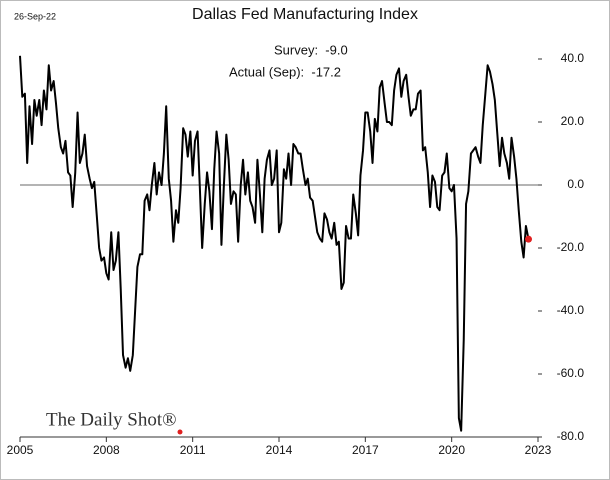  What do you see at coordinates (575, 184) in the screenshot?
I see `y-tick-label: 0.0` at bounding box center [575, 184].